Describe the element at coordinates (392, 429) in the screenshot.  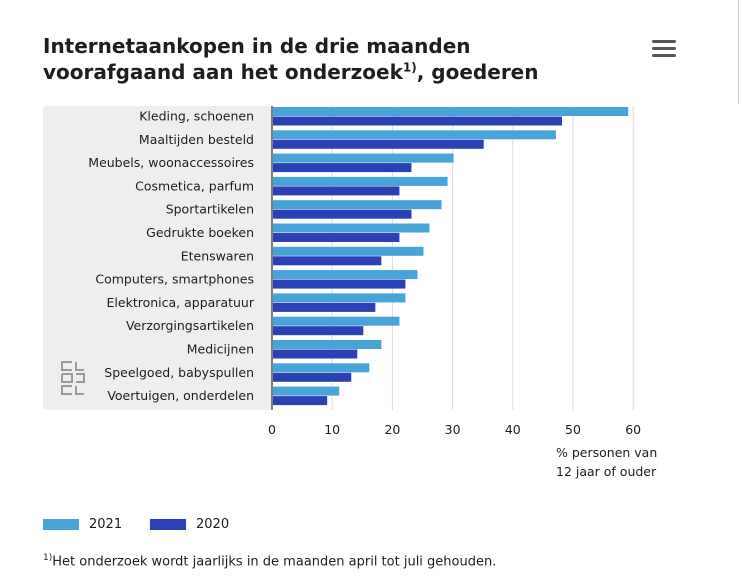
I see `x-tick-label: 20` at that location.